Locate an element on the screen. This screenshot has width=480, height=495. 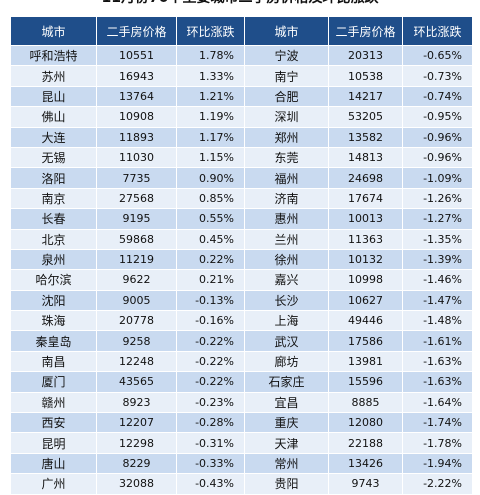
cell-change-left: 0.90% is located at coordinates (210, 178).